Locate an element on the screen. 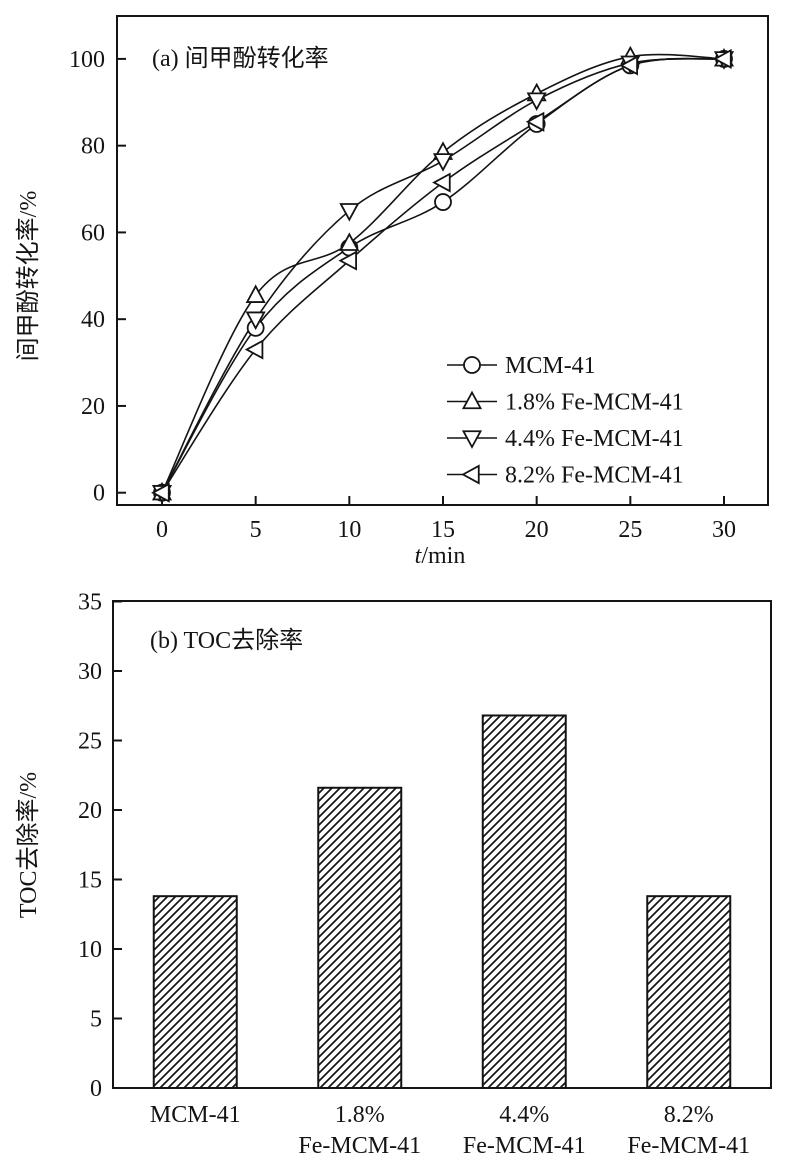 The image size is (800, 1169). x-tick-label: 0 is located at coordinates (162, 530).